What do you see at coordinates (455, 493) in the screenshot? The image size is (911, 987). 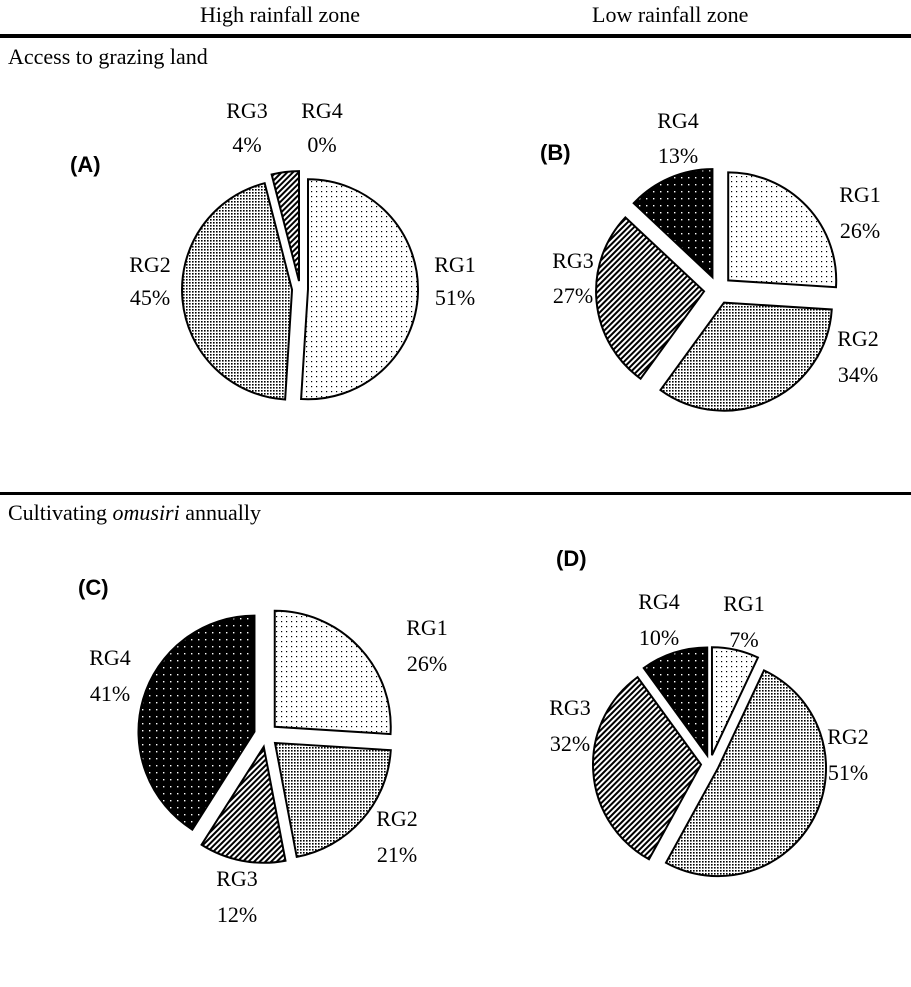 I see `section-rule` at bounding box center [455, 493].